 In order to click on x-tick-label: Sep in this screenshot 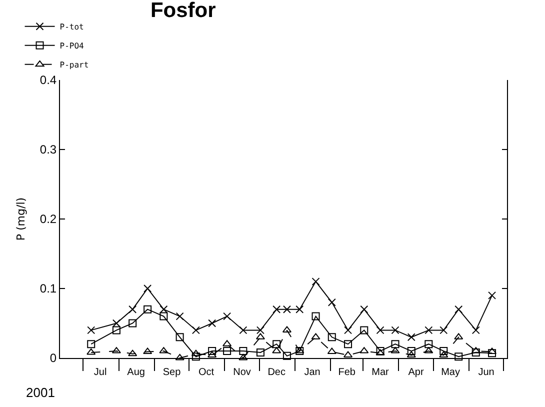, I will do `click(172, 372)`.